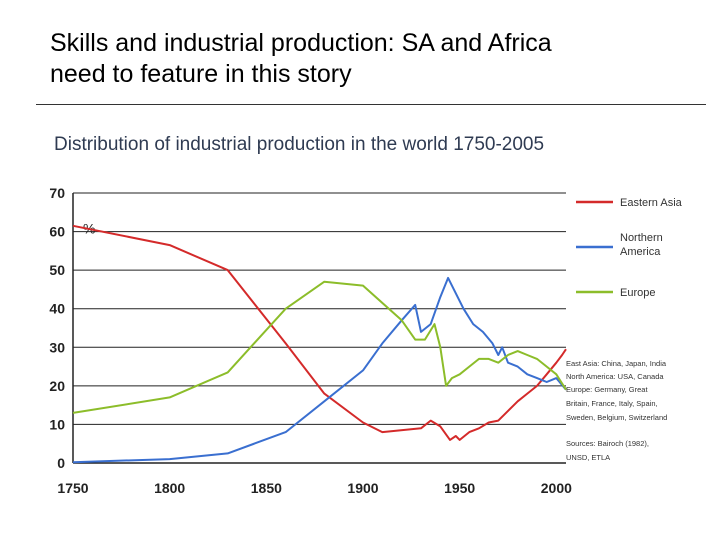 This screenshot has width=720, height=540. Describe the element at coordinates (57, 193) in the screenshot. I see `y-tick-label-70: 70` at that location.